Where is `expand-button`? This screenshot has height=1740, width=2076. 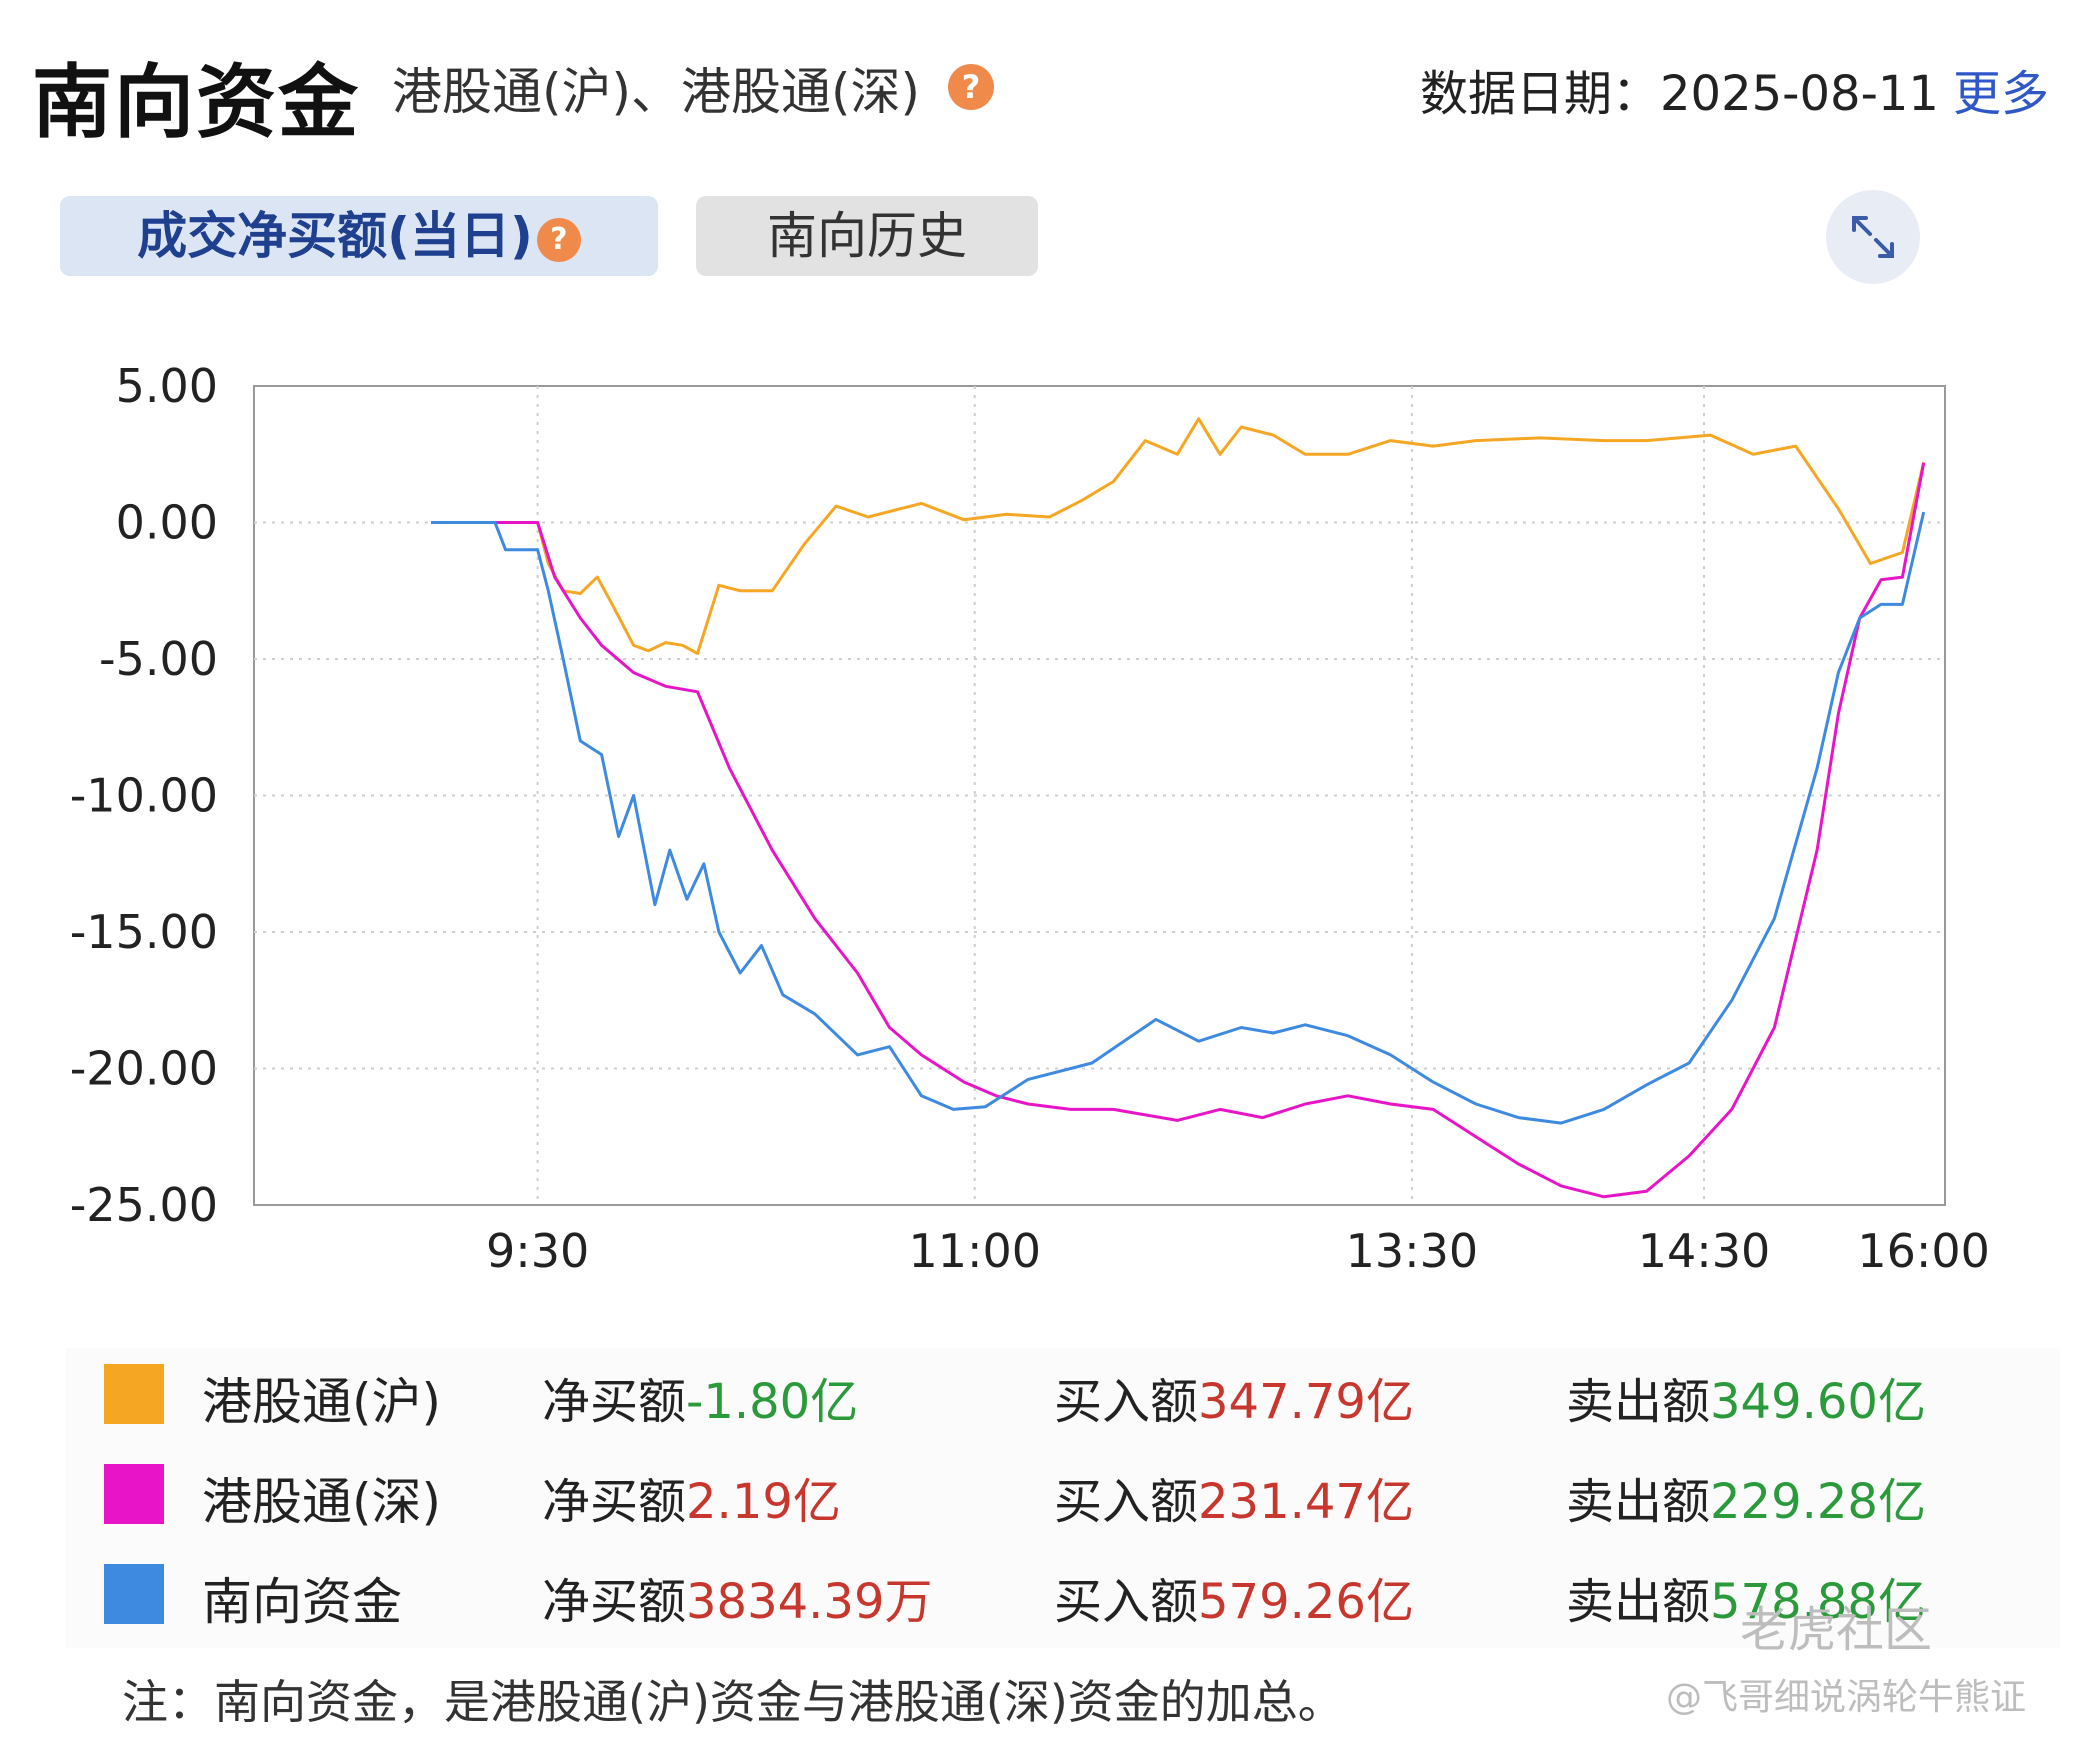
expand-button is located at coordinates (1873, 237).